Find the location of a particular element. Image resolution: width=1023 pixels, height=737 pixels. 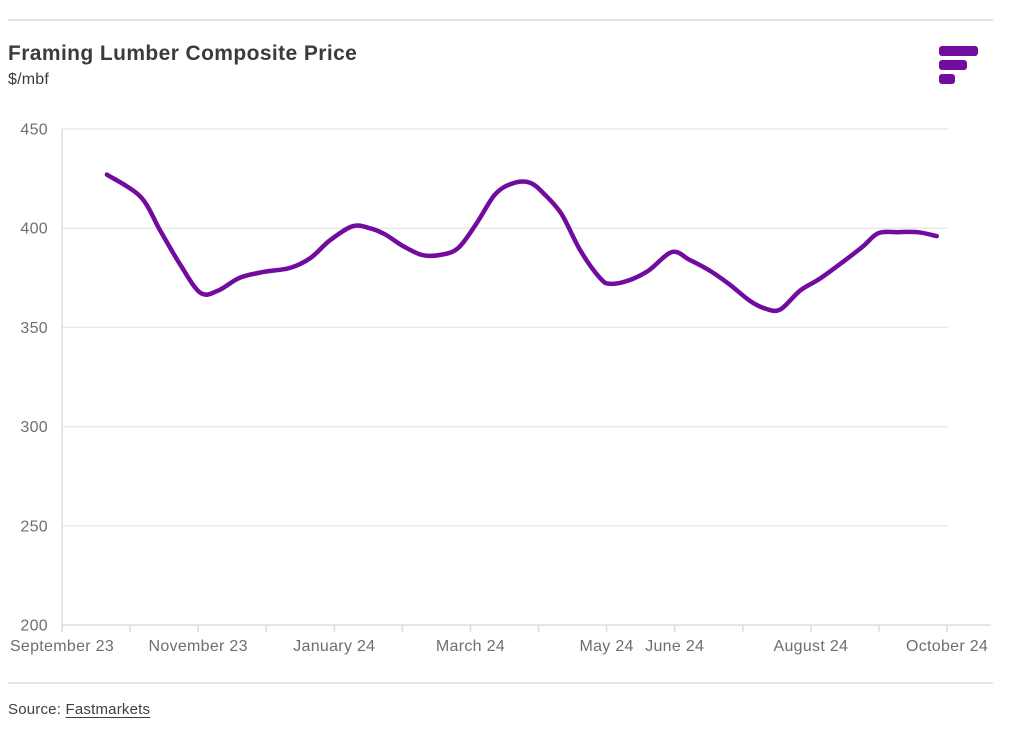

x-axis-label: October 24 is located at coordinates (947, 646).